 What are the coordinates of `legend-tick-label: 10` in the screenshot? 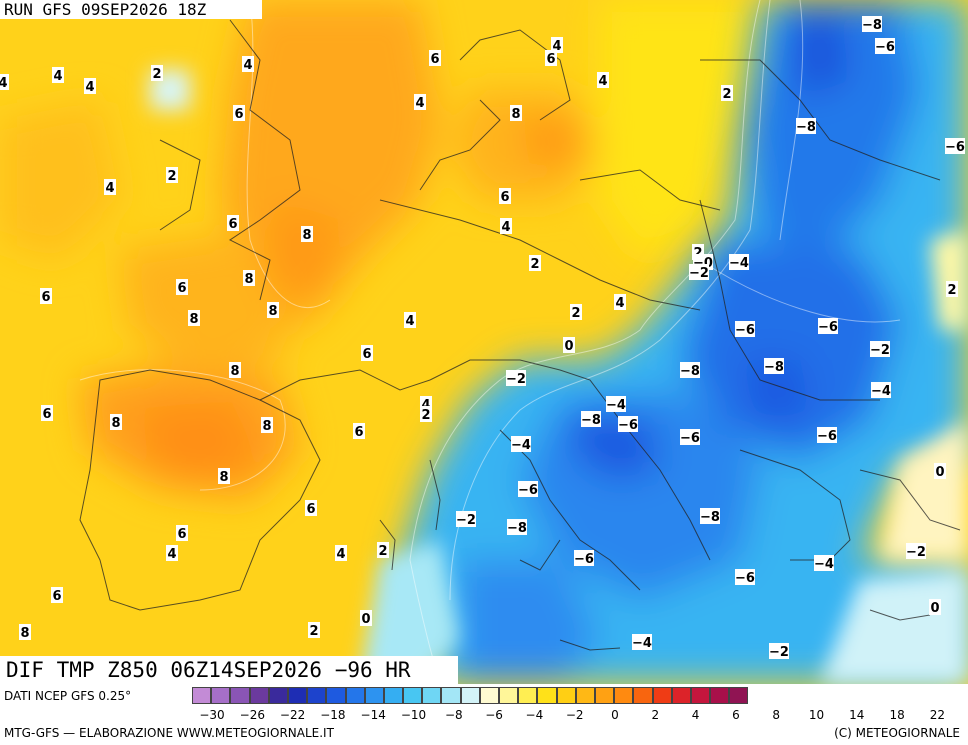 It's located at (816, 715).